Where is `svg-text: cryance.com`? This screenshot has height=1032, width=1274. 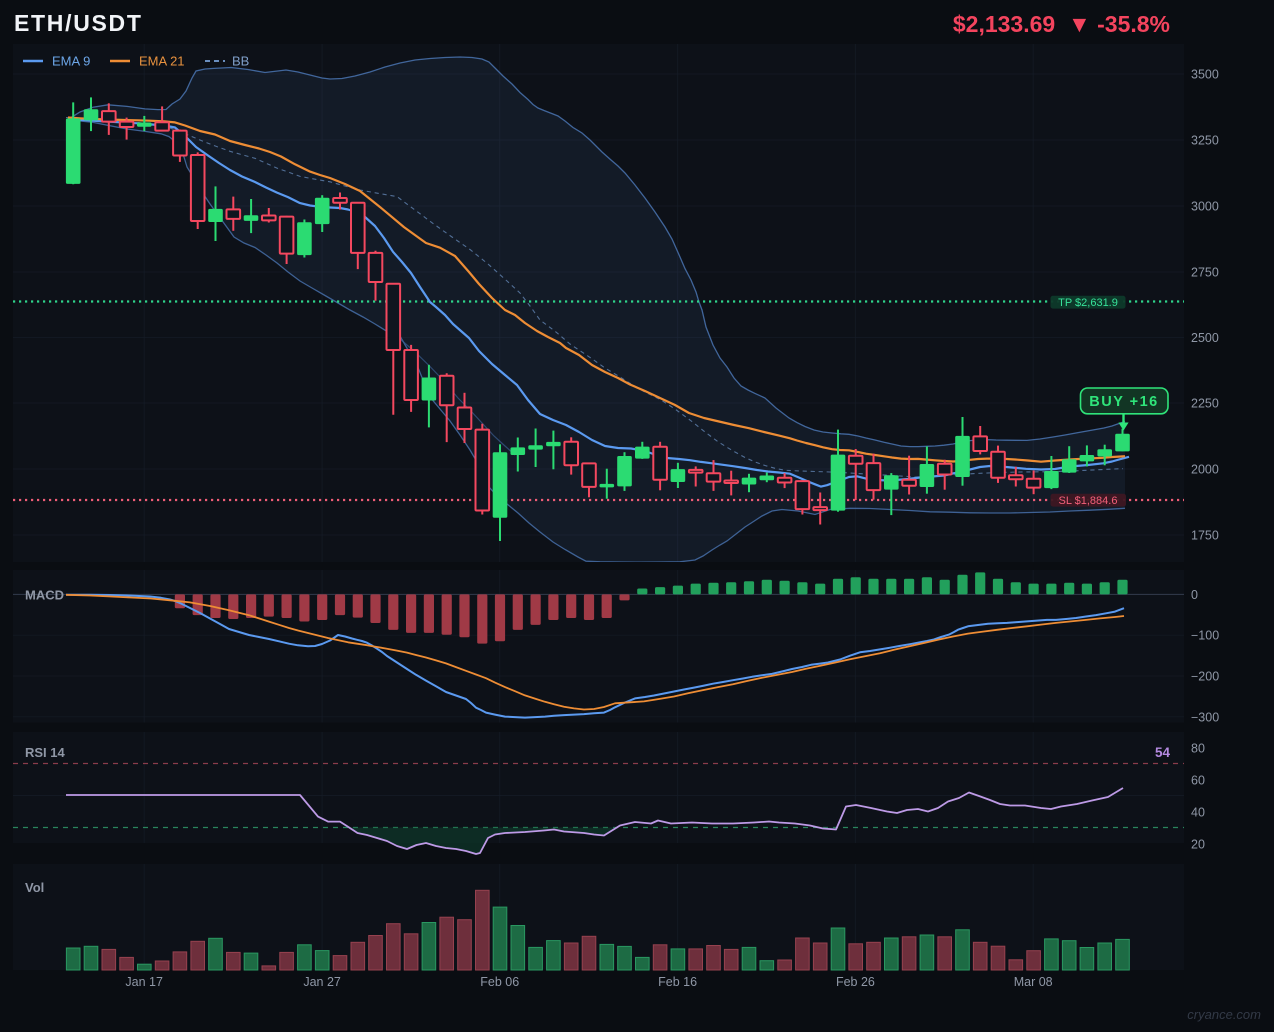
svg-text: cryance.com is located at coordinates (1224, 1014).